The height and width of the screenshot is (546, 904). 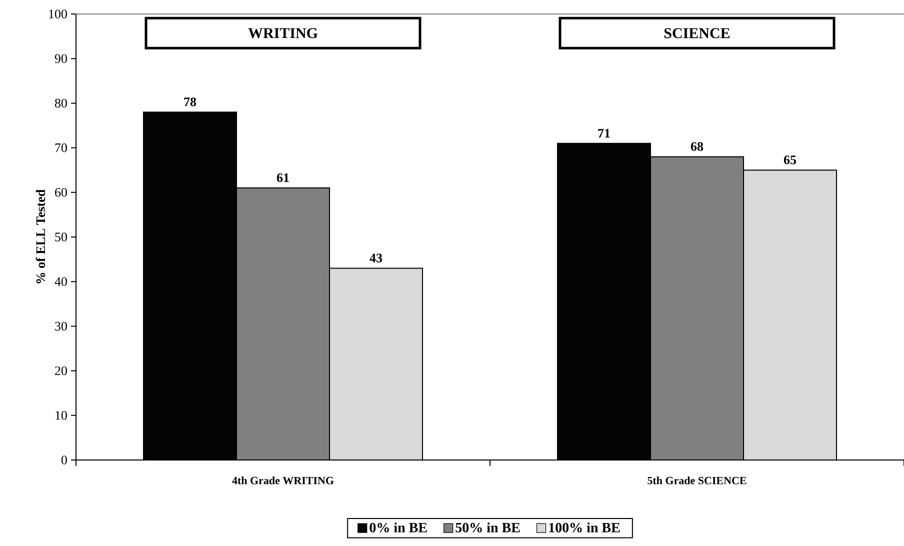 I want to click on data-label: 68, so click(x=697, y=146).